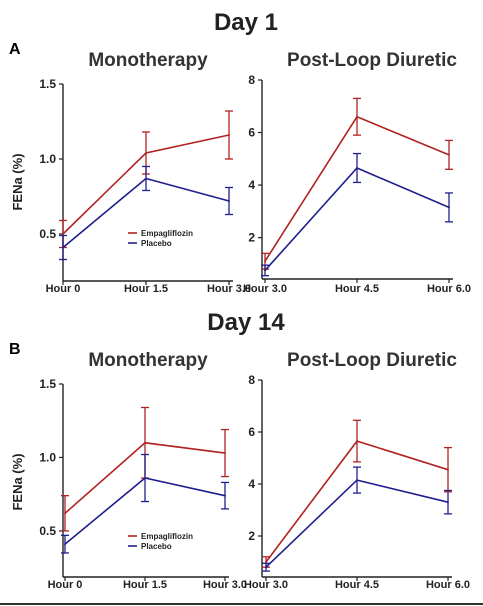  I want to click on subplot-title-b-mono: Monotherapy, so click(148, 360).